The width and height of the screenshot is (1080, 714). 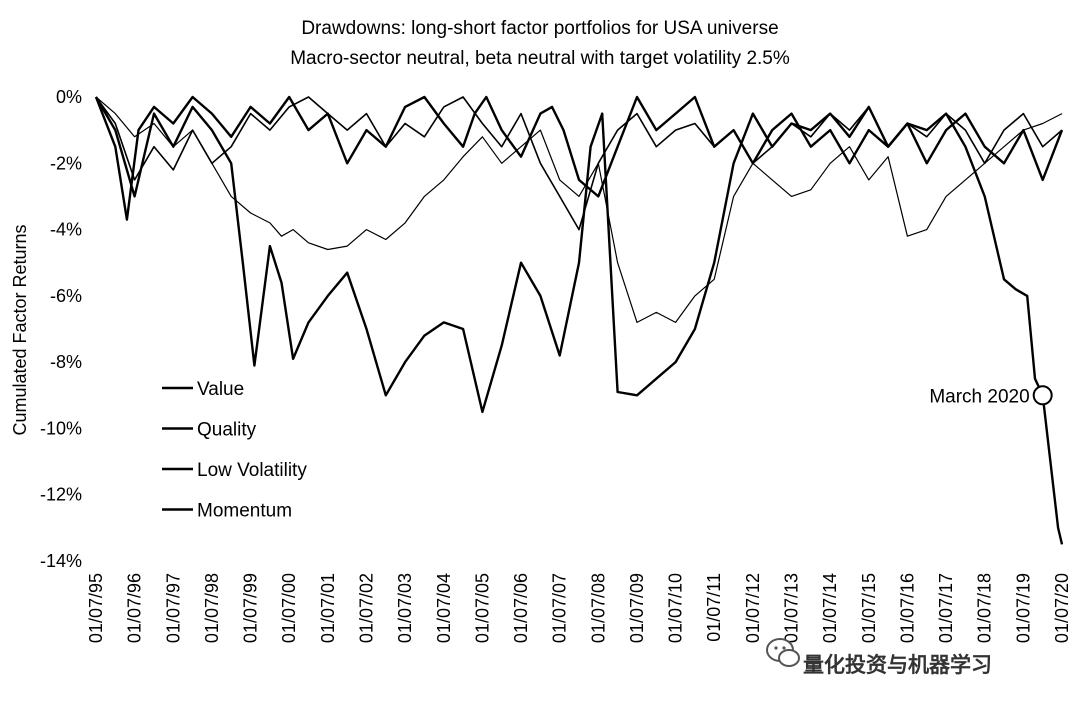 I want to click on x-tick-label: 01/07/98, so click(x=212, y=608).